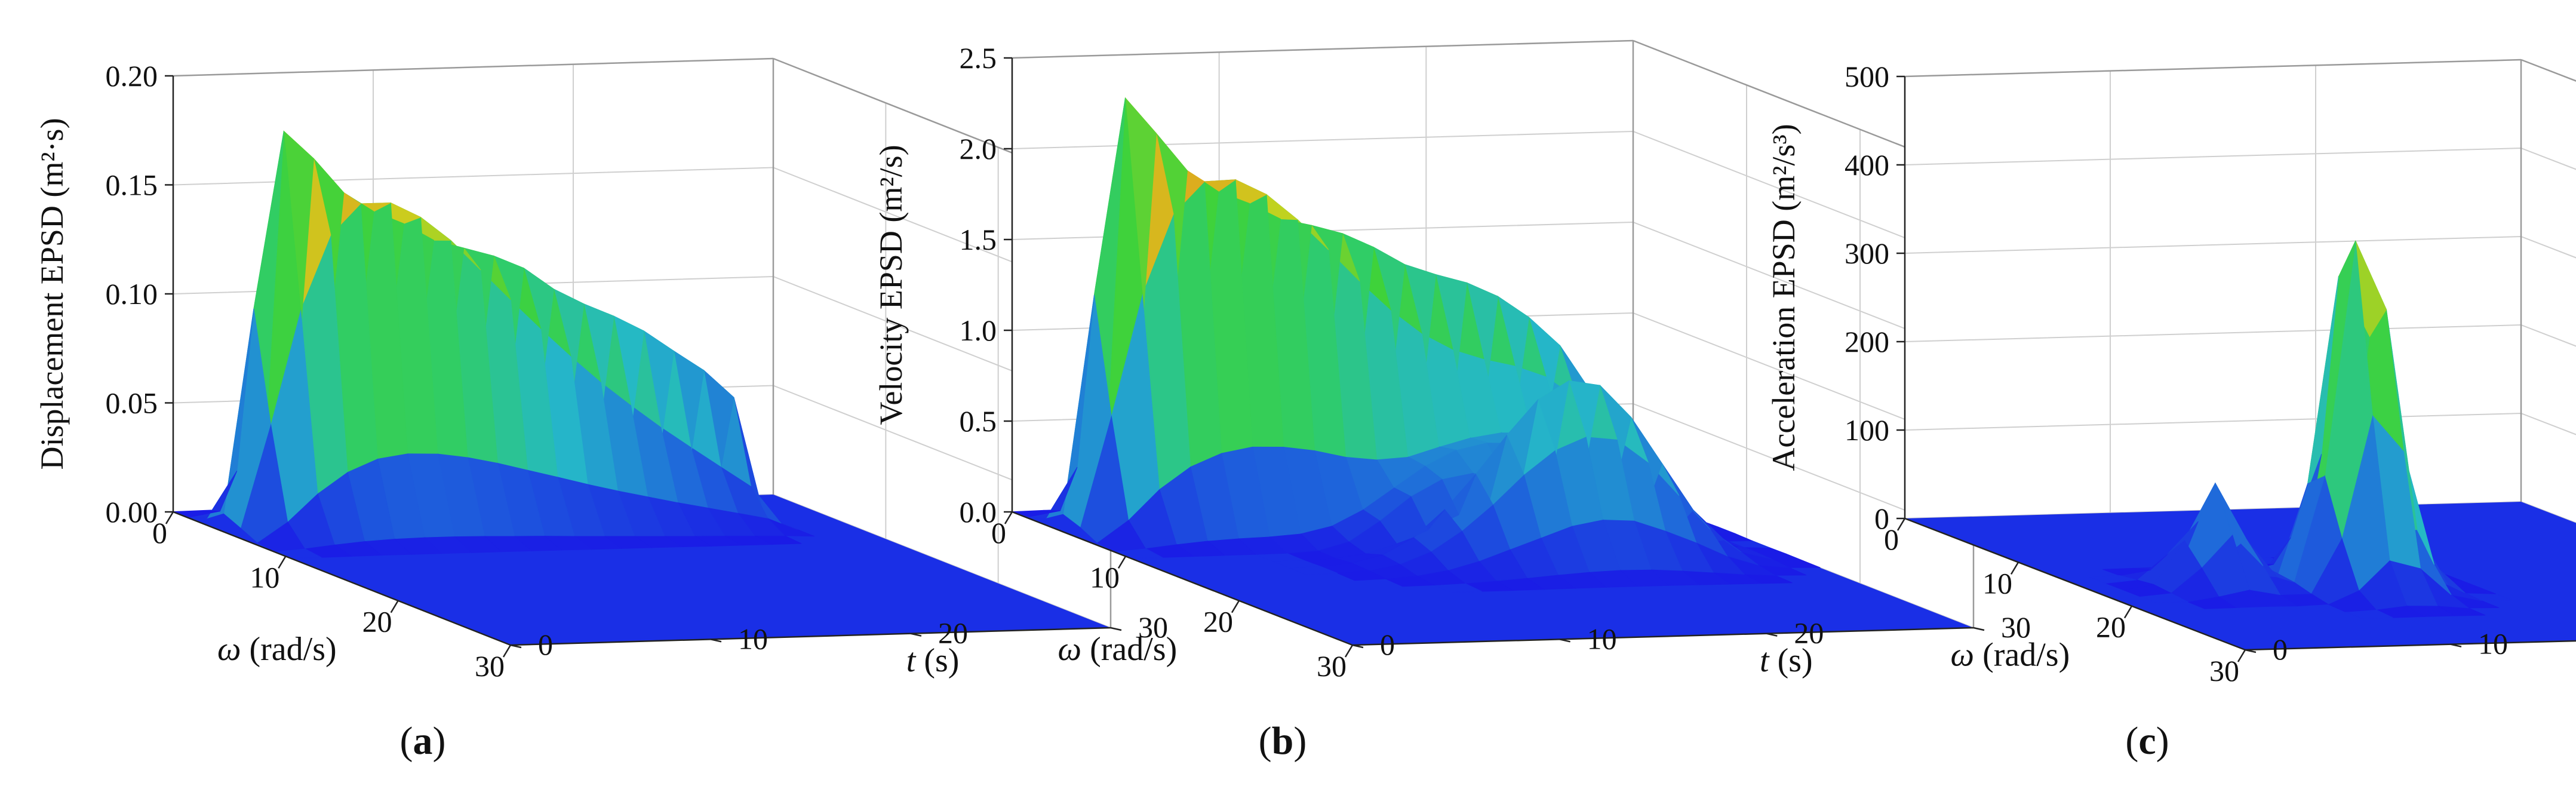 The image size is (2576, 798). I want to click on caption-letter: c, so click(2147, 741).